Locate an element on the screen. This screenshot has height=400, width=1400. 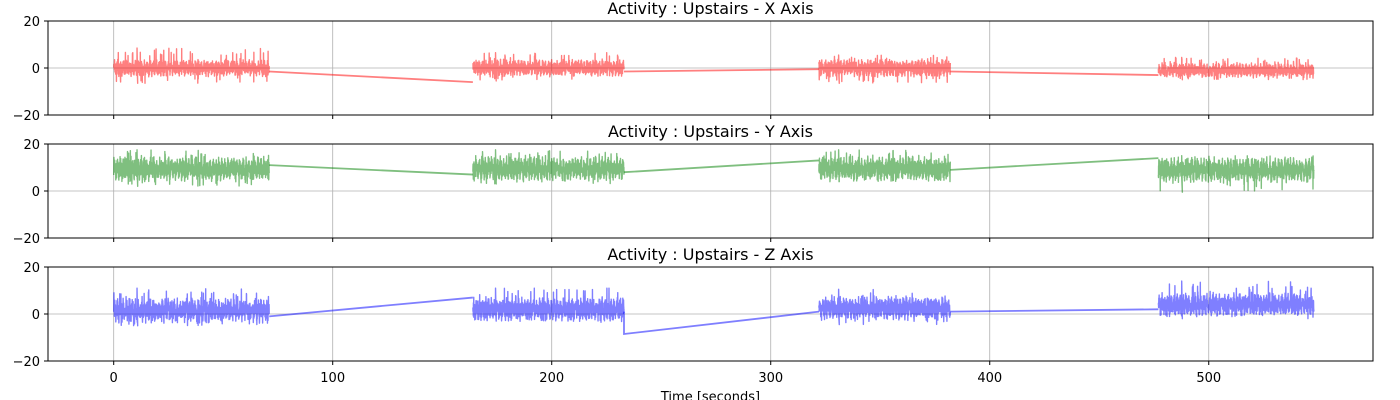
series-y-axis is located at coordinates (714, 171).